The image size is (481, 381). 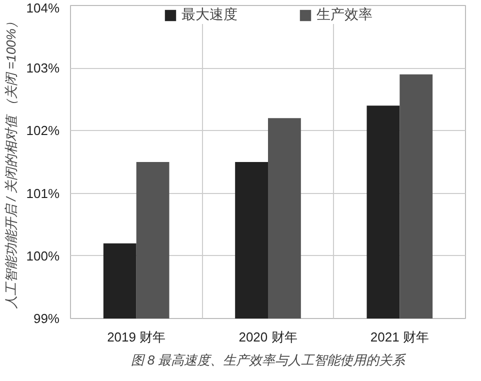 What do you see at coordinates (399, 337) in the screenshot?
I see `x-tick-label: 2021 财年` at bounding box center [399, 337].